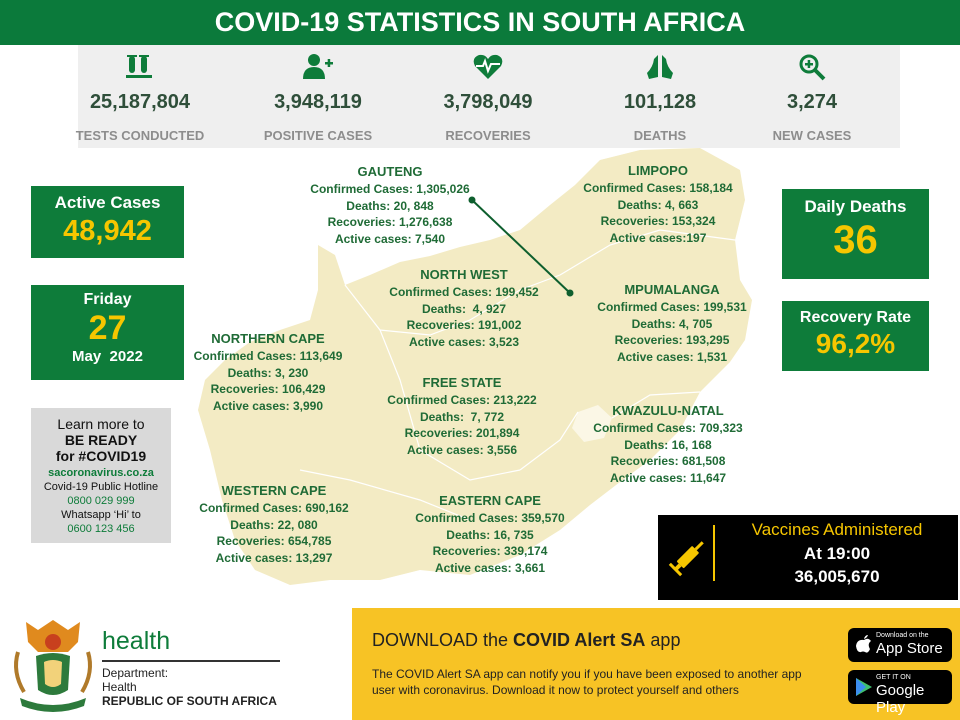  I want to click on app-store-button: Download on the App Store, so click(900, 645).